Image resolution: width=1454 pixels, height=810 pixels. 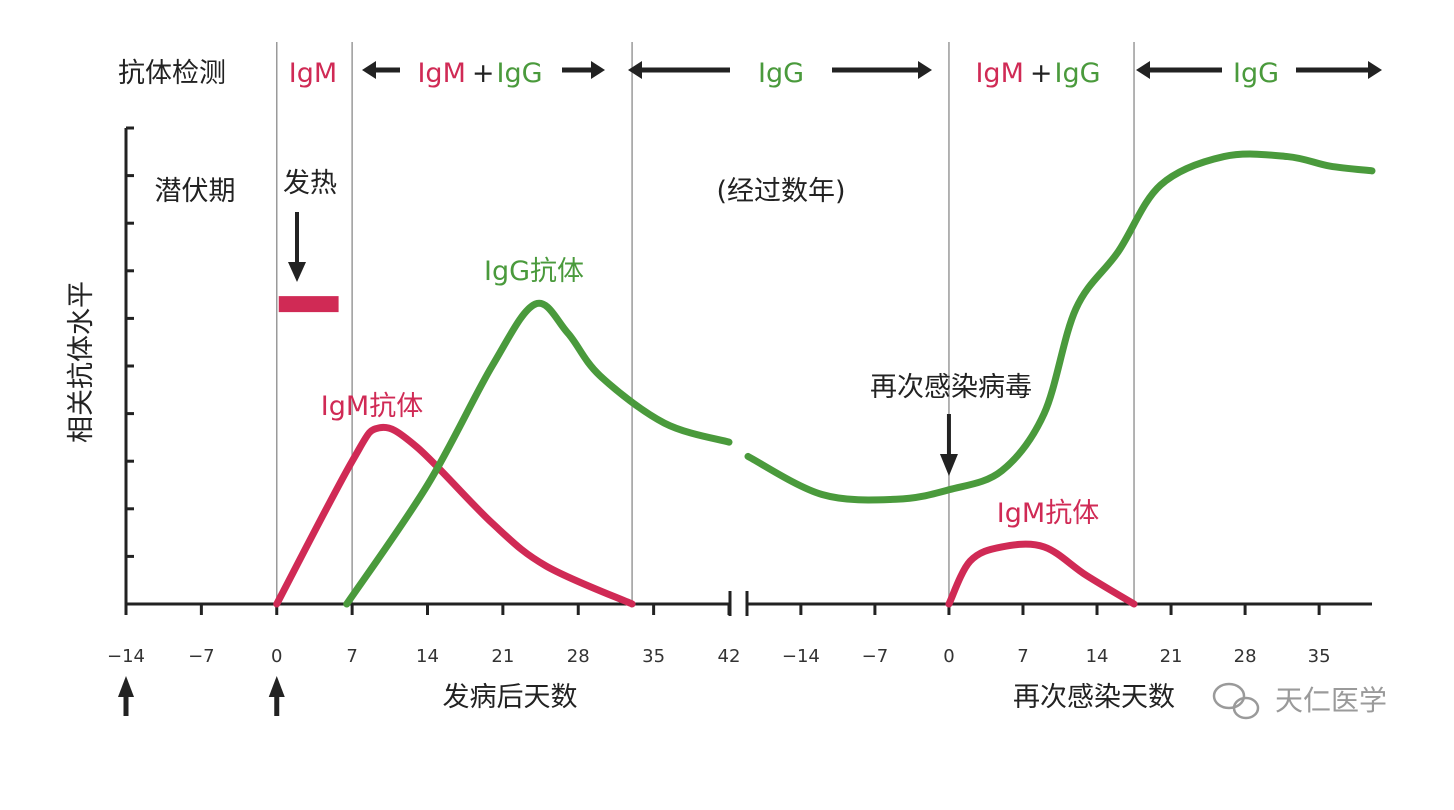 I want to click on x-tick-labels: −14 −7 0 7 14 21 28 35 42 −14 −7 0 7 14 21 28 35, so click(x=719, y=656).